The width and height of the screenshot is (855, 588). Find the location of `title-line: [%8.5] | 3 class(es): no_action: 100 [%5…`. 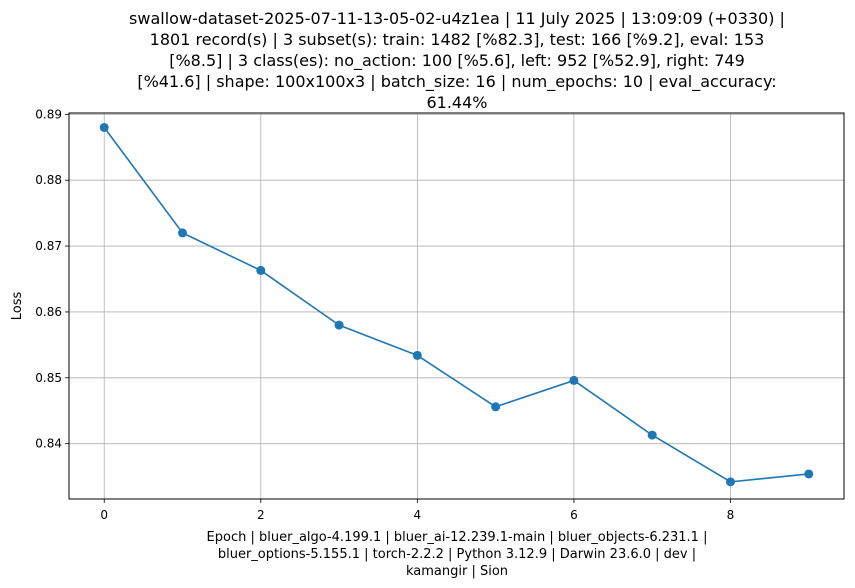

title-line: [%8.5] | 3 class(es): no_action: 100 [%5… is located at coordinates (457, 61).